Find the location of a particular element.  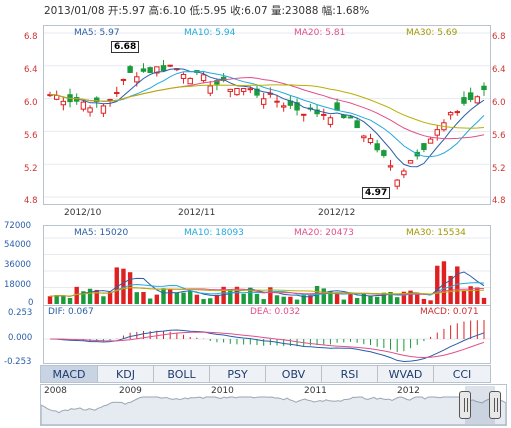

navigator-year: 2012 is located at coordinates (408, 391).